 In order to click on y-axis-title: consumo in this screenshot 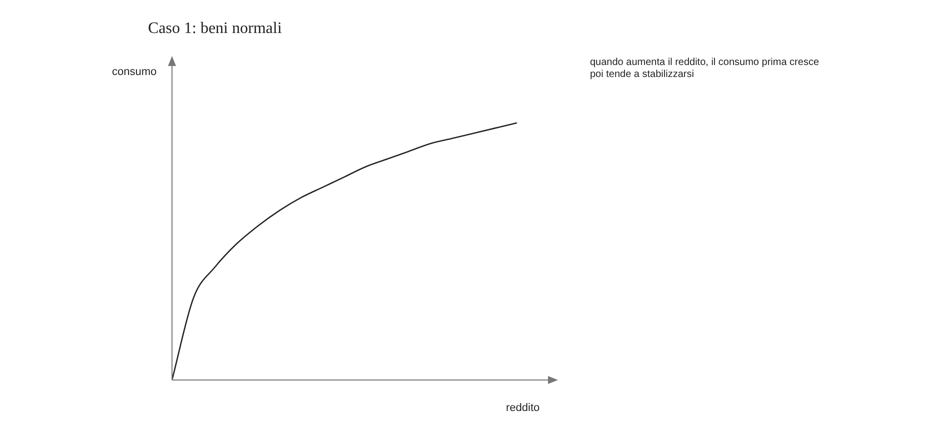, I will do `click(134, 72)`.